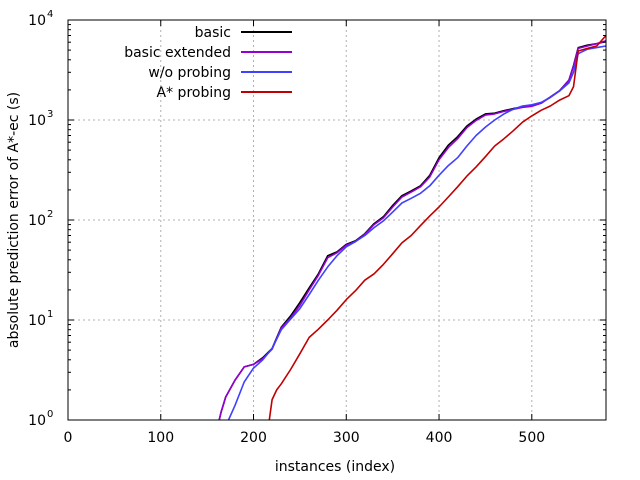  Describe the element at coordinates (50, 14) in the screenshot. I see `y-tick-exponent: 4` at that location.